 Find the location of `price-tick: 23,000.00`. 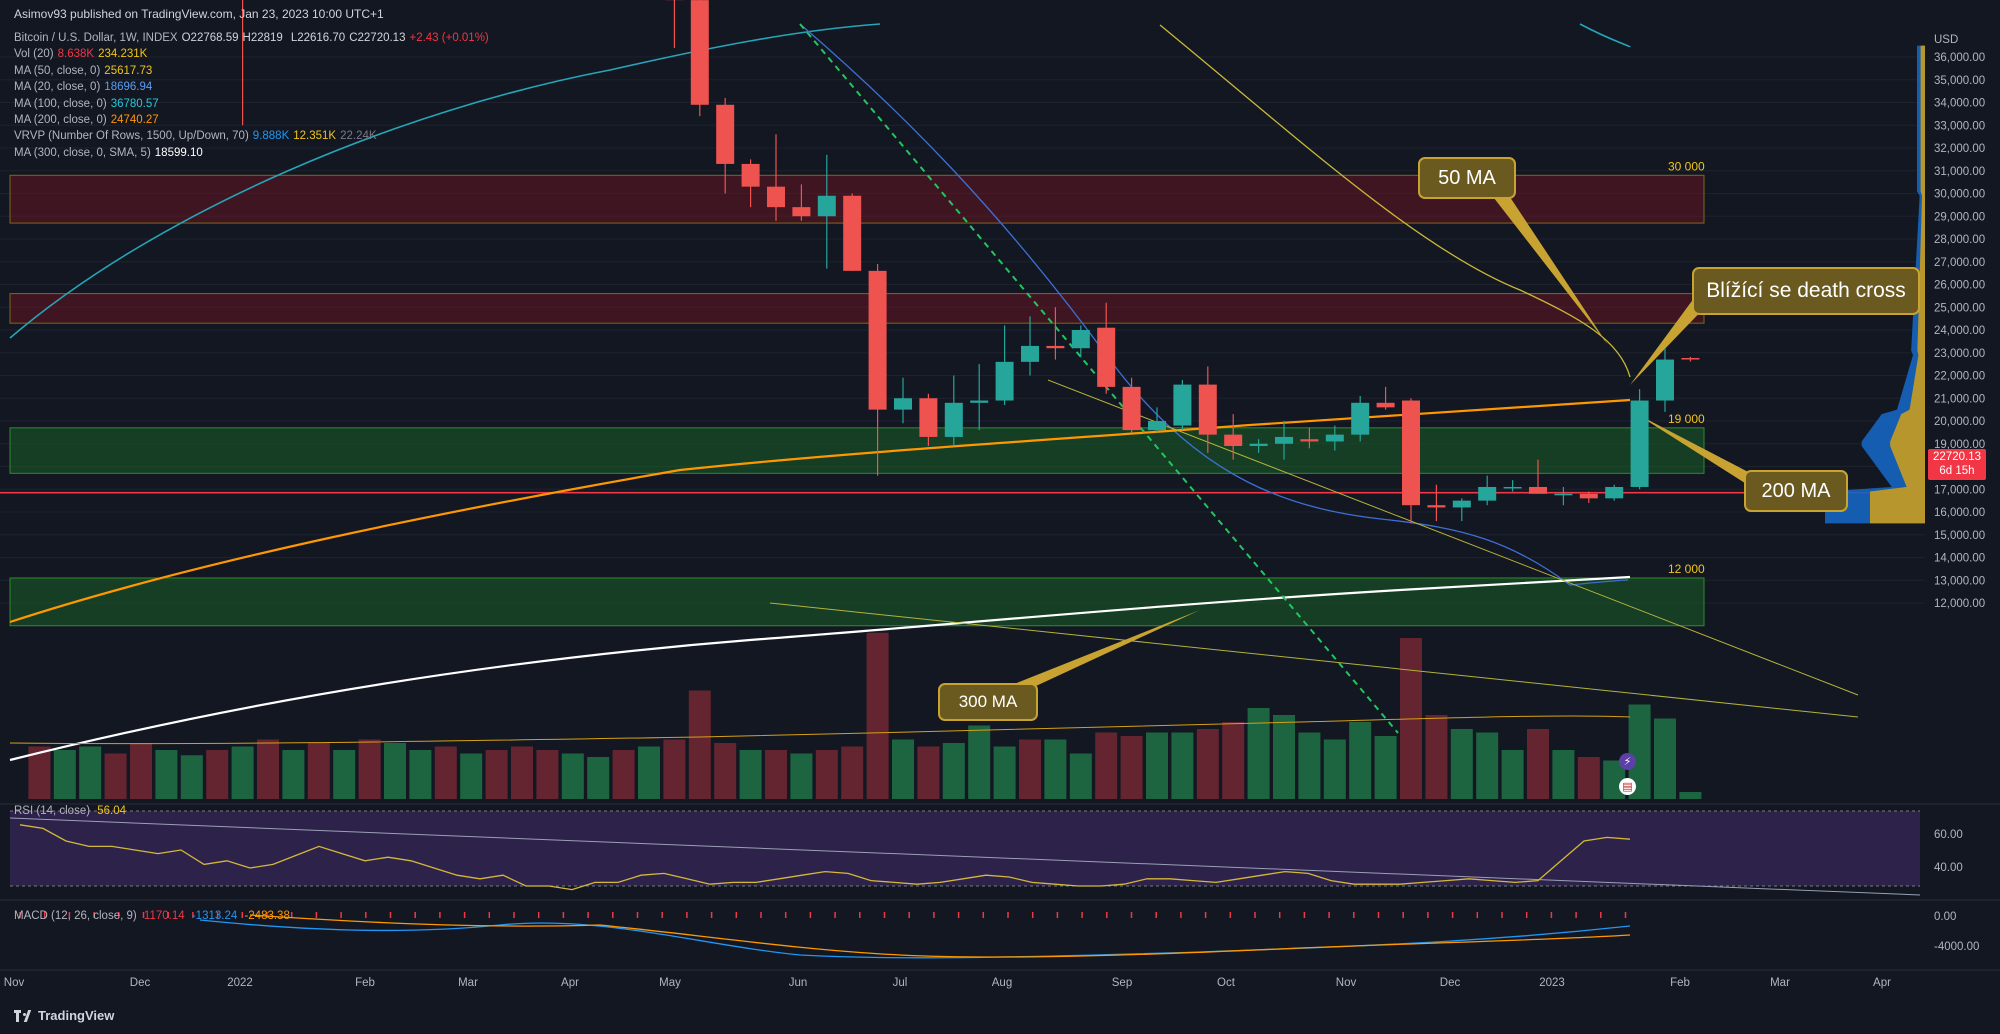

price-tick: 23,000.00 is located at coordinates (1959, 354).